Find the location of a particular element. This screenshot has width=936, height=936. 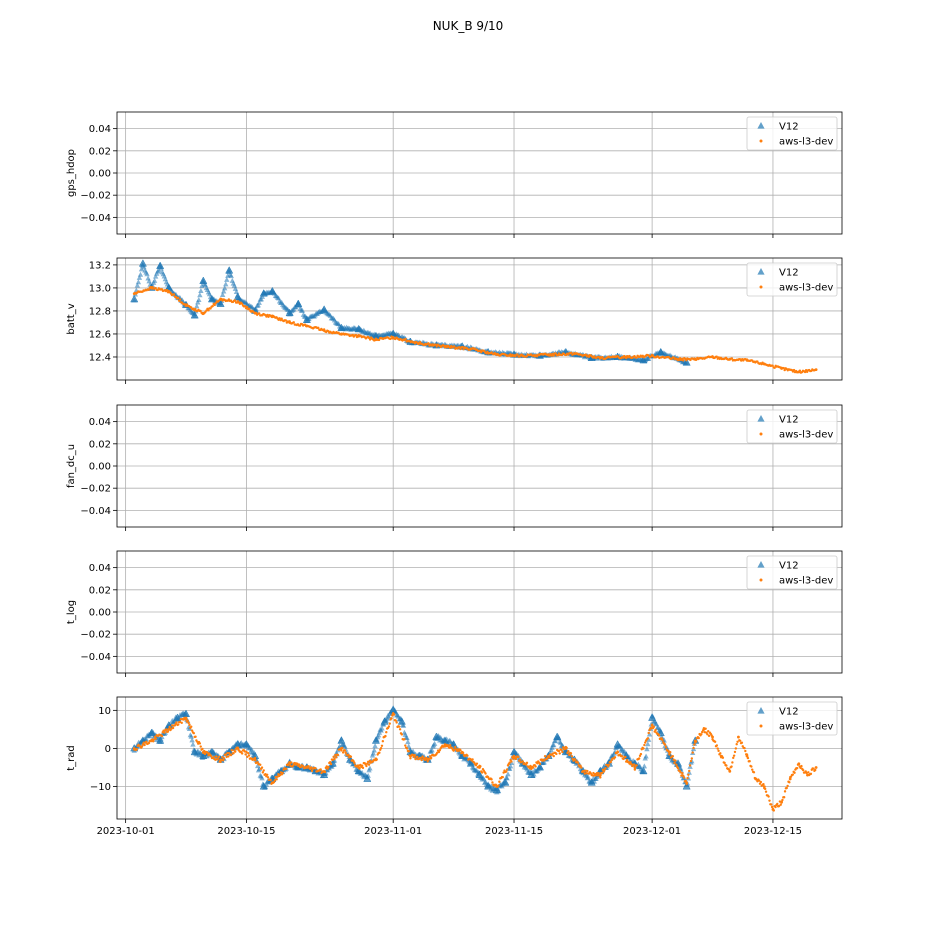

legend: V12 aws-l3-dev is located at coordinates (792, 572).